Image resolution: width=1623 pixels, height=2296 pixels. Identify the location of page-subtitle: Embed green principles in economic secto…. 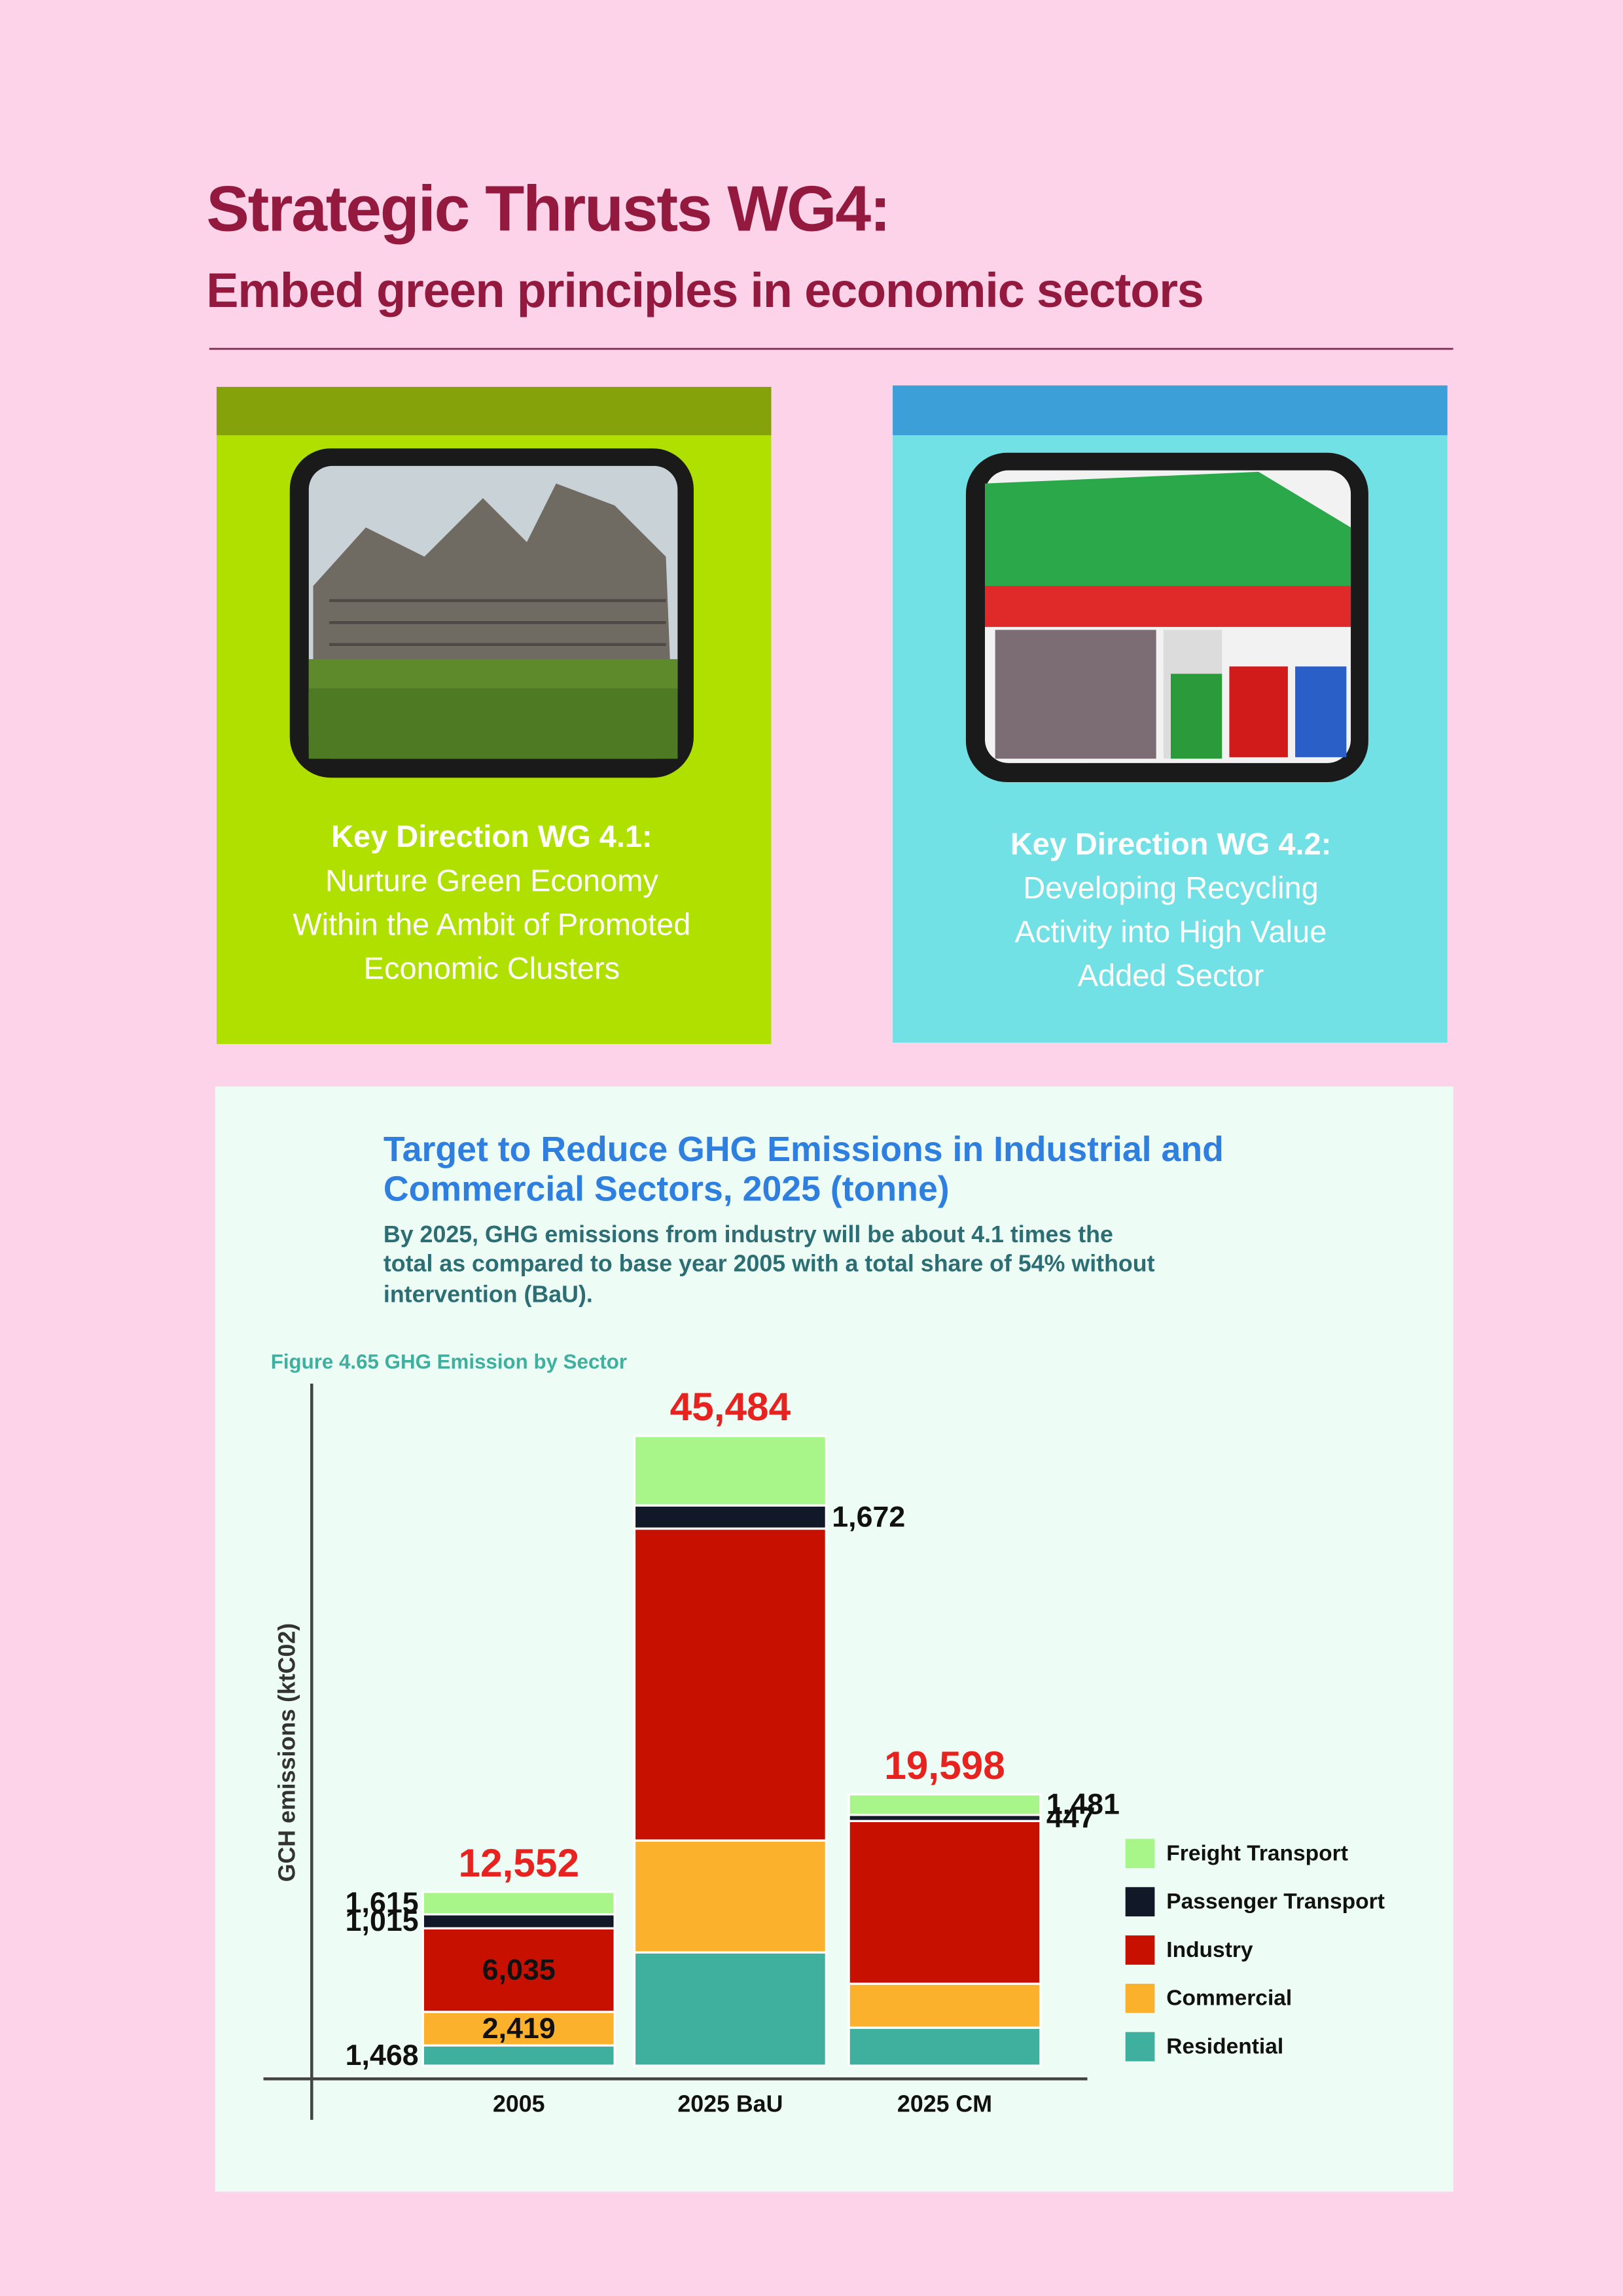
(704, 290).